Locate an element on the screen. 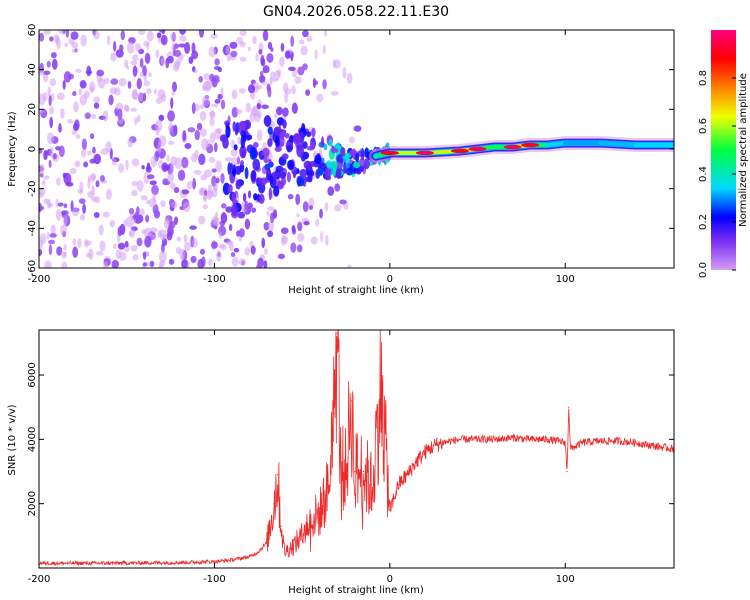  x-tick-label: -100 is located at coordinates (214, 579).